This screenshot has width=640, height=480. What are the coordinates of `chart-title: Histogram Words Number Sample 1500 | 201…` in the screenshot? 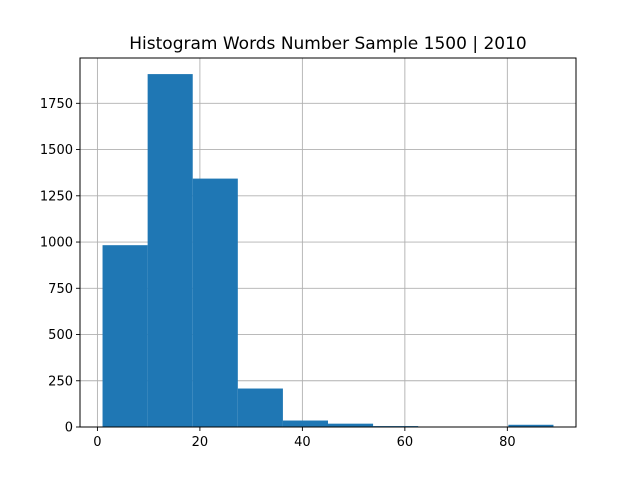 It's located at (327, 44).